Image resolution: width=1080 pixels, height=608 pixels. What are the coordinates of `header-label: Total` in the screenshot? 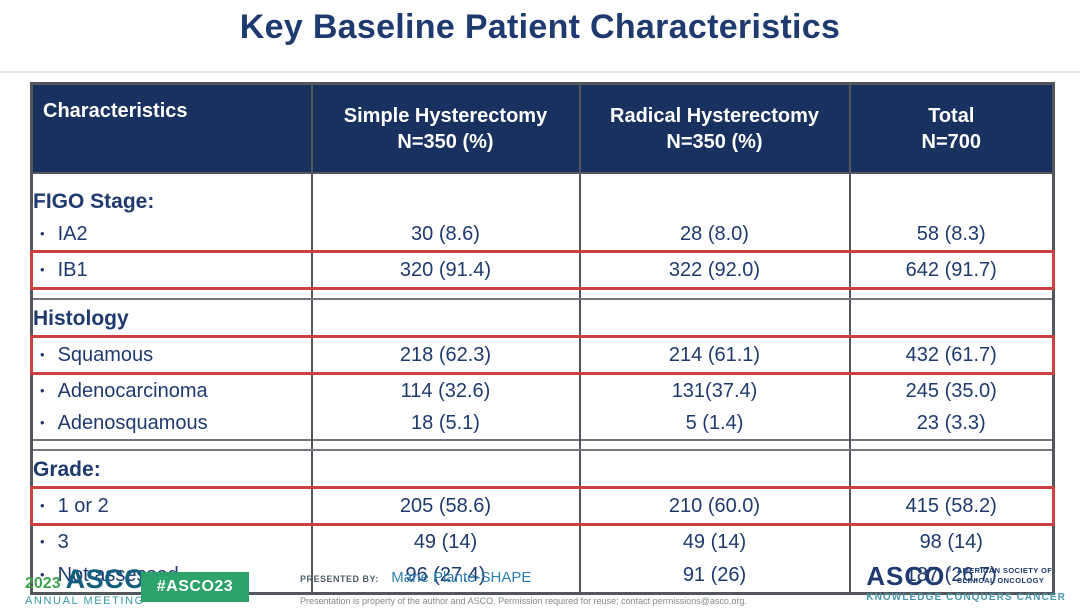 It's located at (951, 115).